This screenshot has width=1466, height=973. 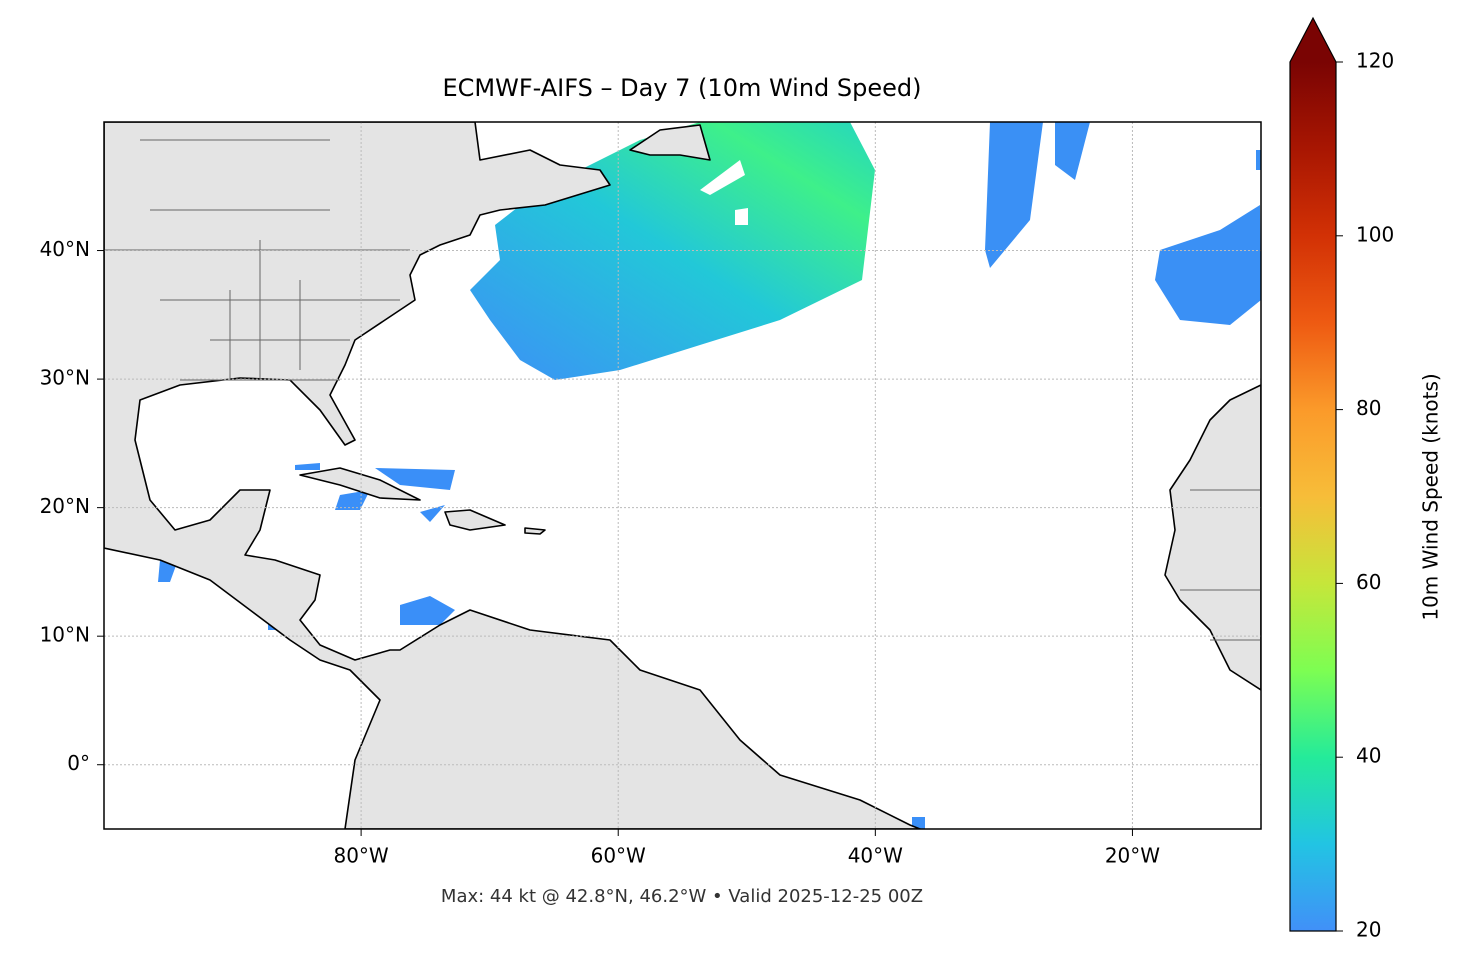 I want to click on chart-title: ECMWF-AIFS – Day 7 (10m Wind Speed), so click(x=681, y=88).